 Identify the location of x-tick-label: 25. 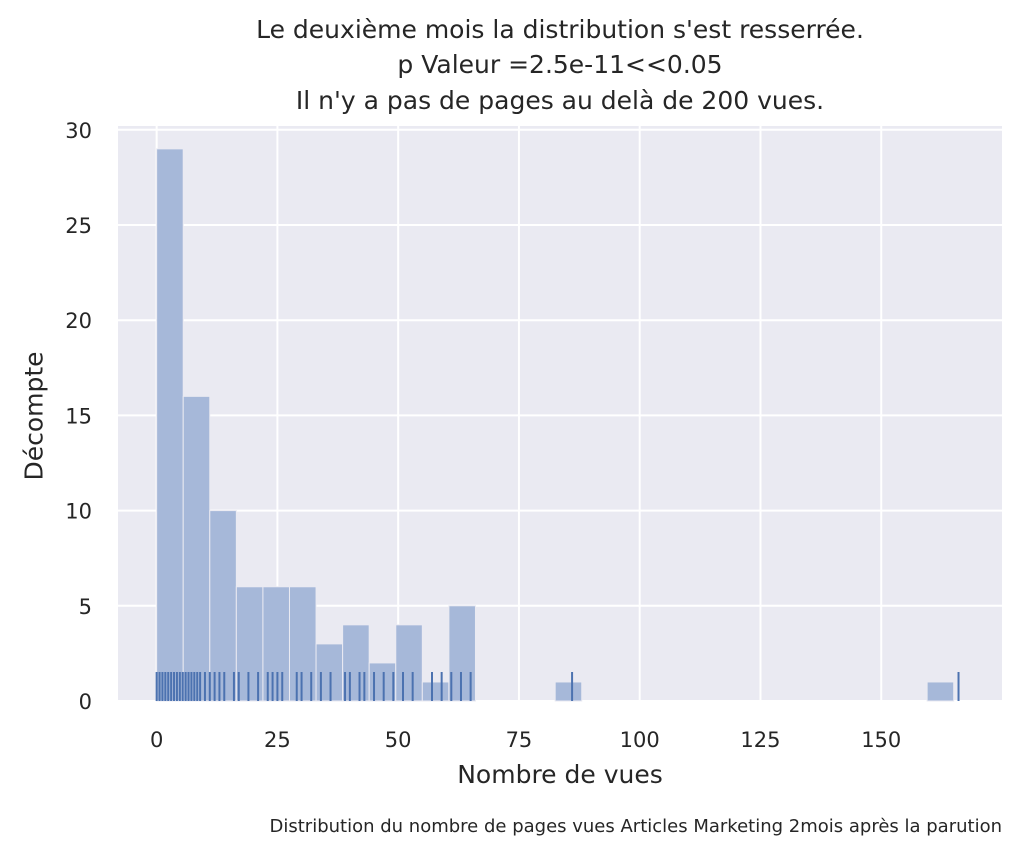
(277, 740).